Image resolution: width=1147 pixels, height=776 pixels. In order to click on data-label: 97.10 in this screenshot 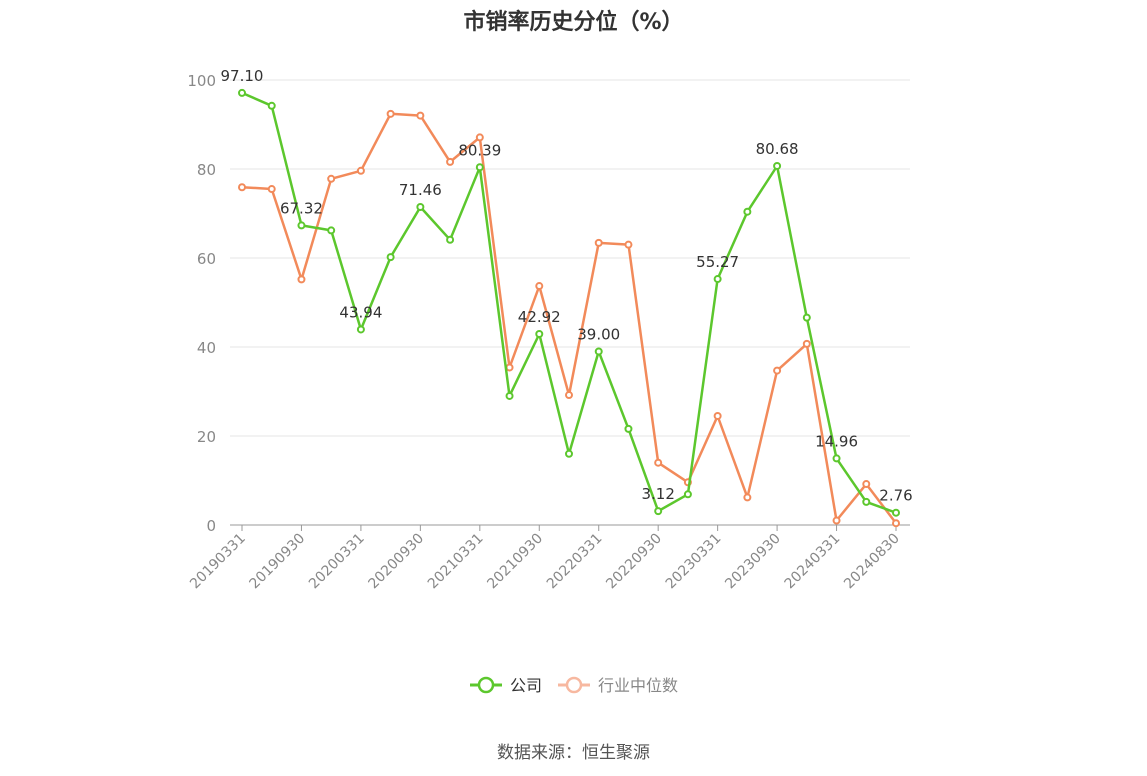, I will do `click(242, 76)`.